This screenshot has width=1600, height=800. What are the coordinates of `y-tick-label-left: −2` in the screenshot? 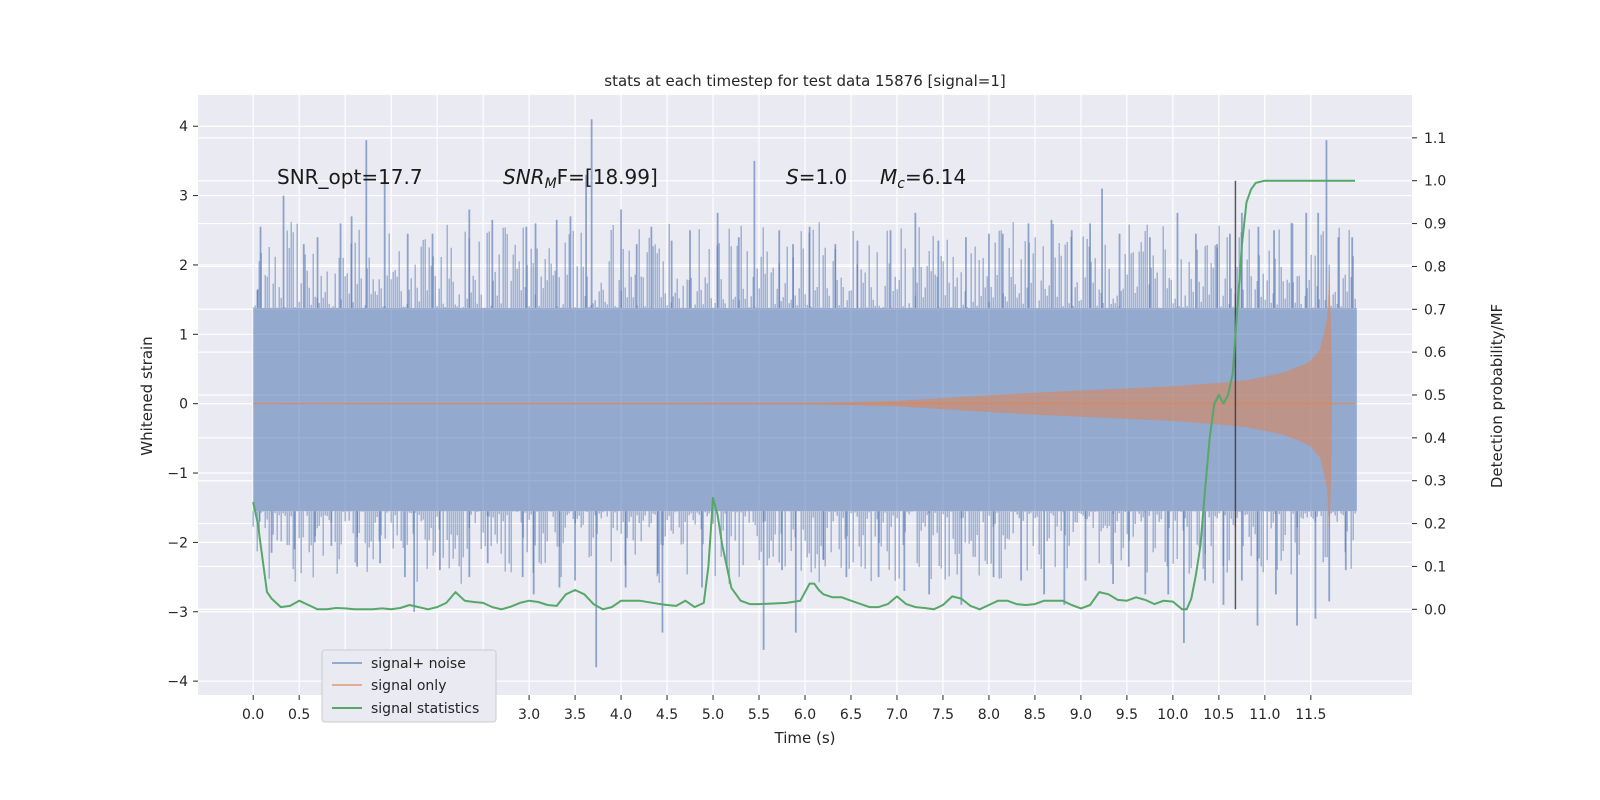 It's located at (177, 543).